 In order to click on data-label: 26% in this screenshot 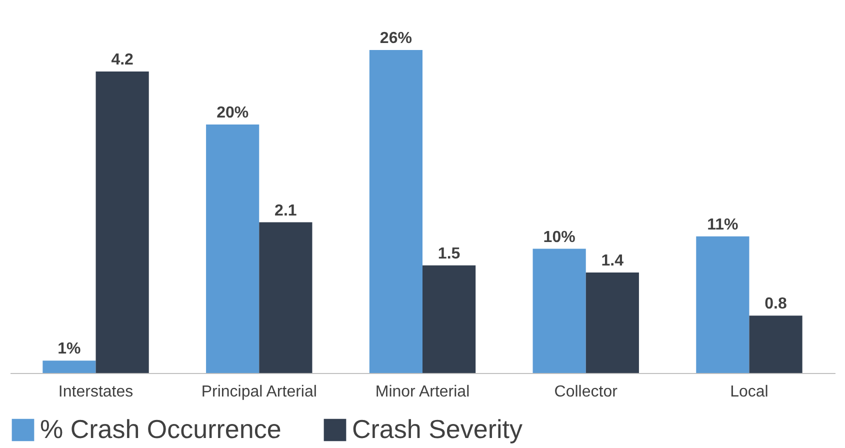, I will do `click(396, 38)`.